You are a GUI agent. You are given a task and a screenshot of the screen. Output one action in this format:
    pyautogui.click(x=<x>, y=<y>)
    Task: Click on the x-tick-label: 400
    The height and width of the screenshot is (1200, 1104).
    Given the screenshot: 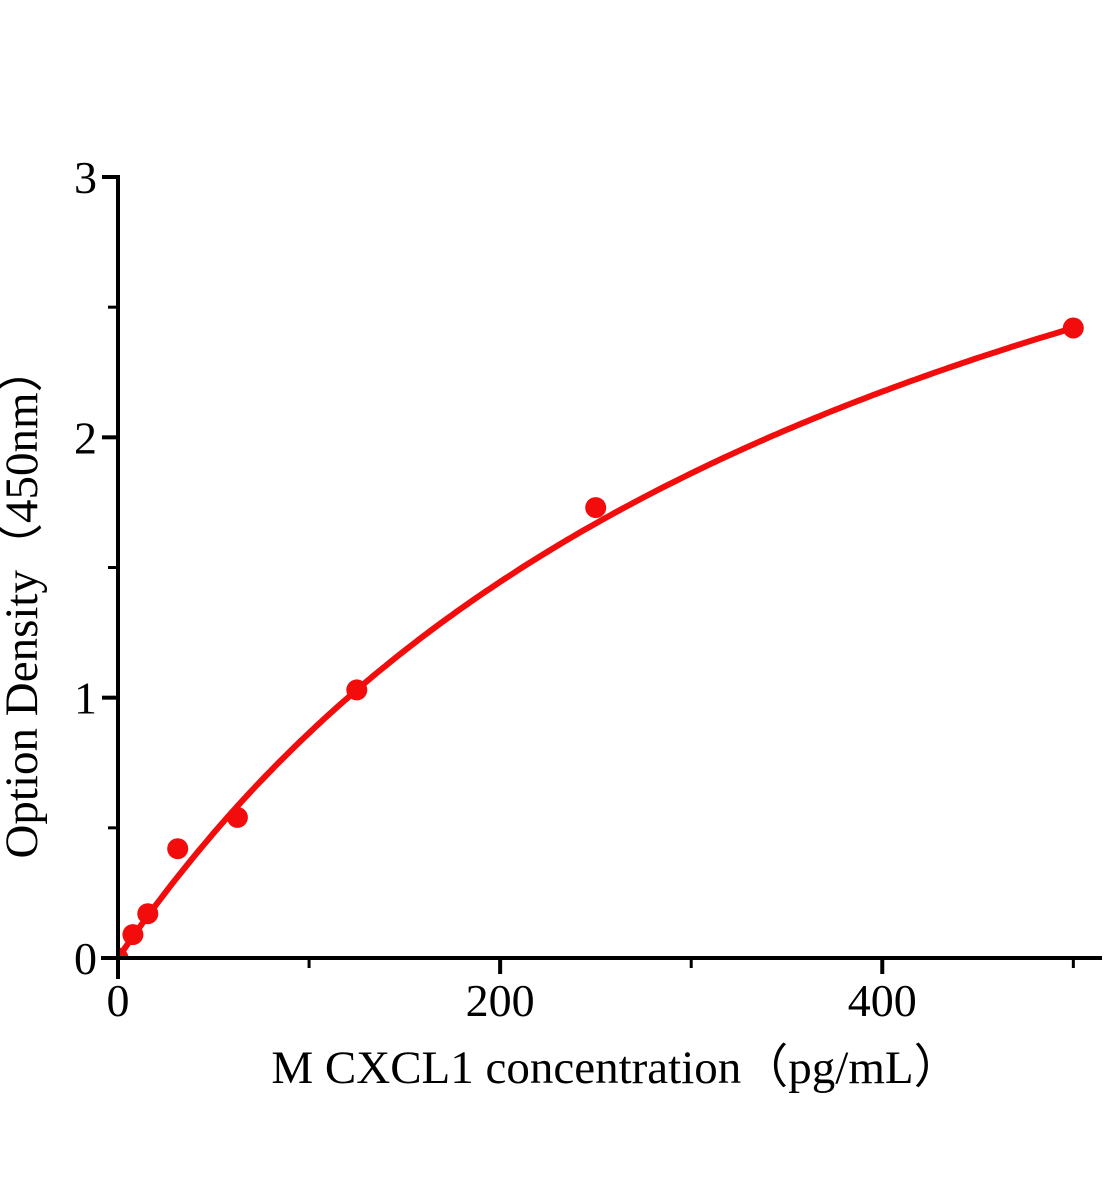 What is the action you would take?
    pyautogui.click(x=882, y=1000)
    